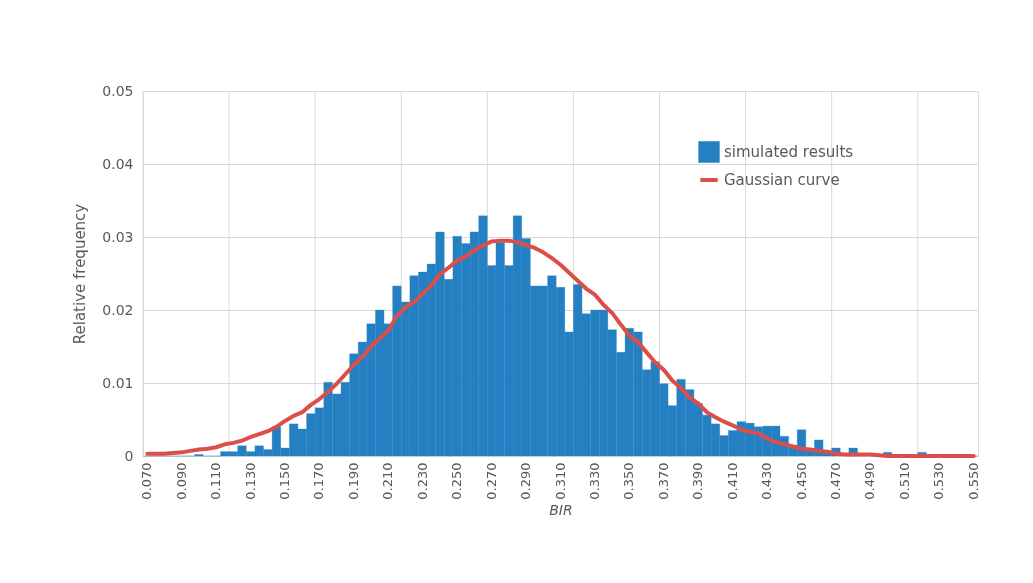 The width and height of the screenshot is (1033, 583). Describe the element at coordinates (80, 274) in the screenshot. I see `y-axis-title: Relative frequency` at that location.